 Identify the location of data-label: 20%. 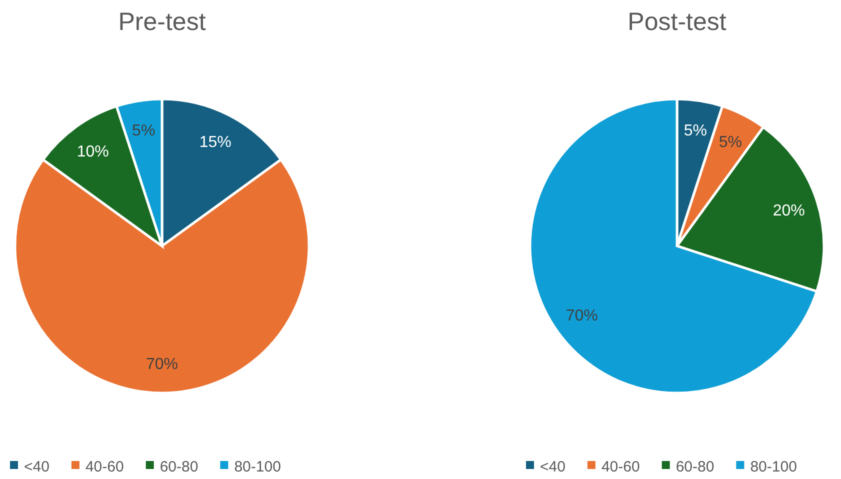
(788, 211).